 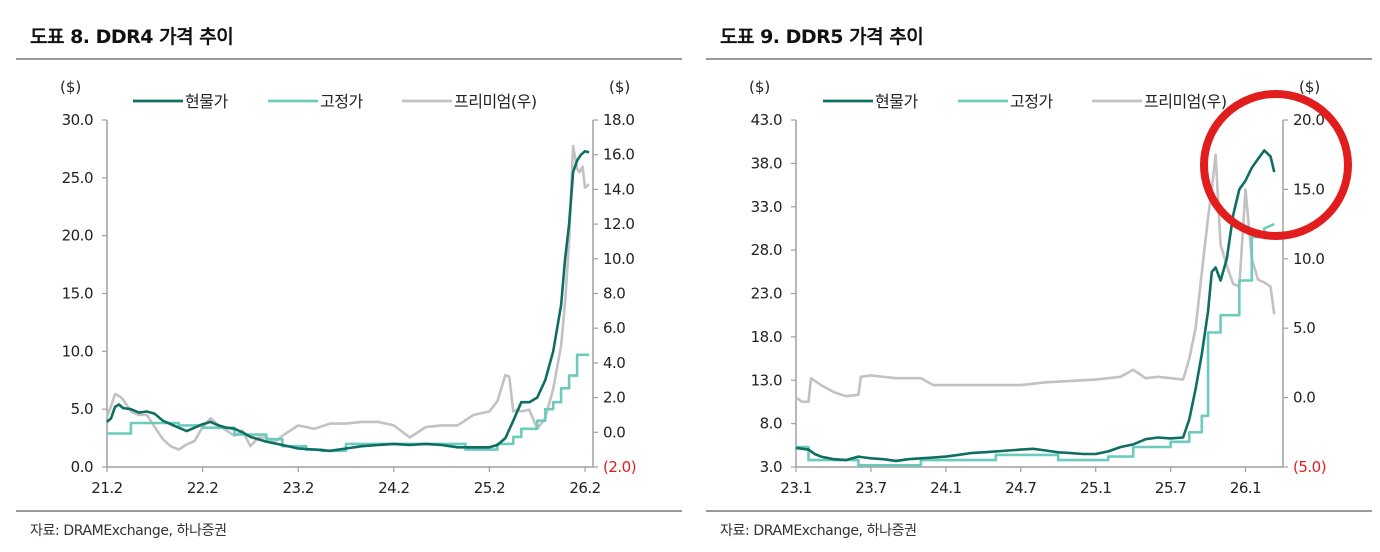 I want to click on right-y-tick-label: 8.0, so click(x=614, y=294).